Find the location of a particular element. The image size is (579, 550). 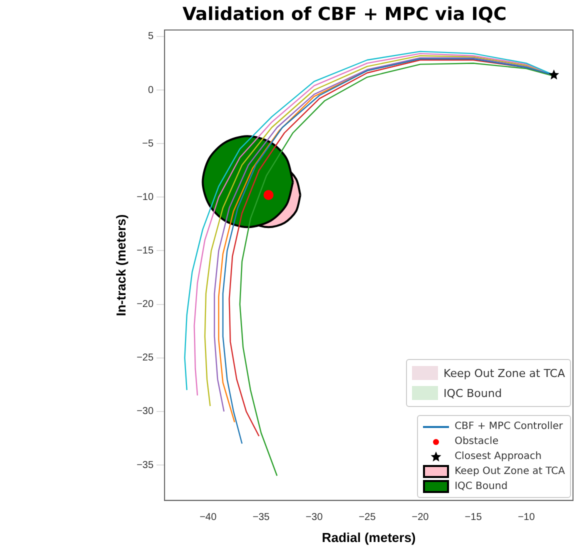

shade-key: Keep Out Zone at TCA IQC Bound is located at coordinates (488, 383).